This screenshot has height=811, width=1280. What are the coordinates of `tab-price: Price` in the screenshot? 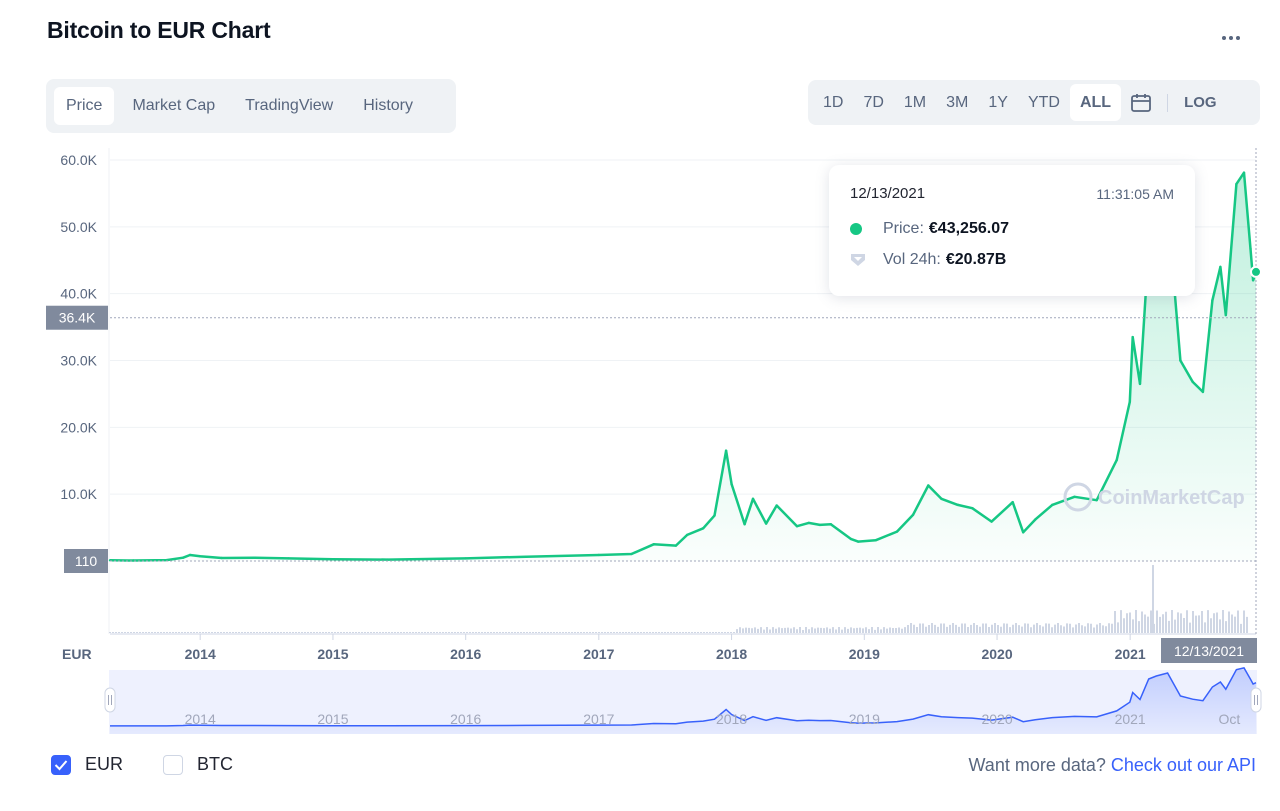 It's located at (84, 106).